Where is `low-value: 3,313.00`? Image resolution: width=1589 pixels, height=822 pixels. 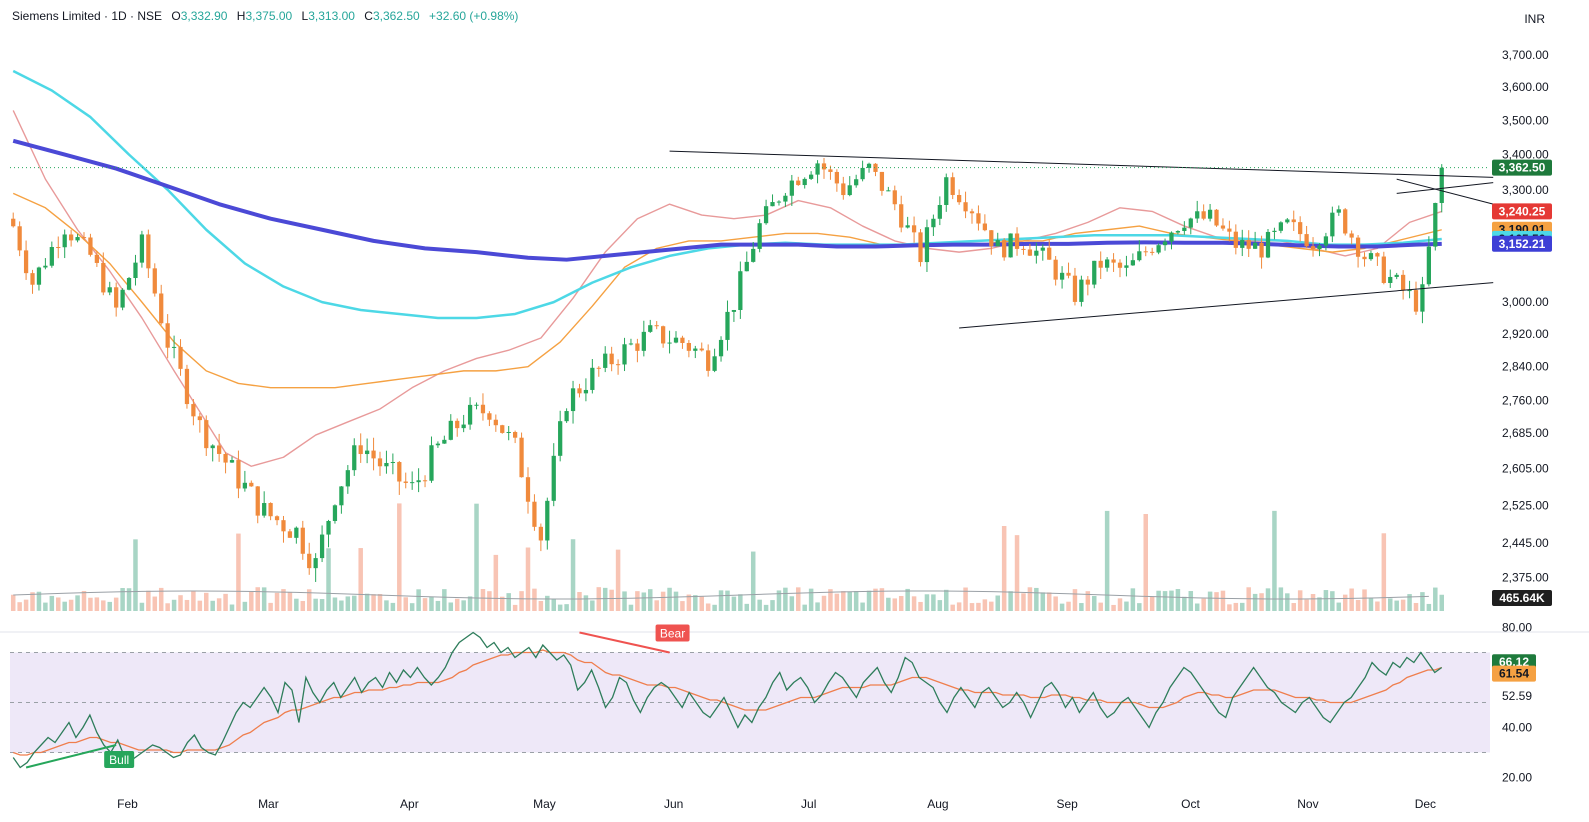 low-value: 3,313.00 is located at coordinates (331, 16).